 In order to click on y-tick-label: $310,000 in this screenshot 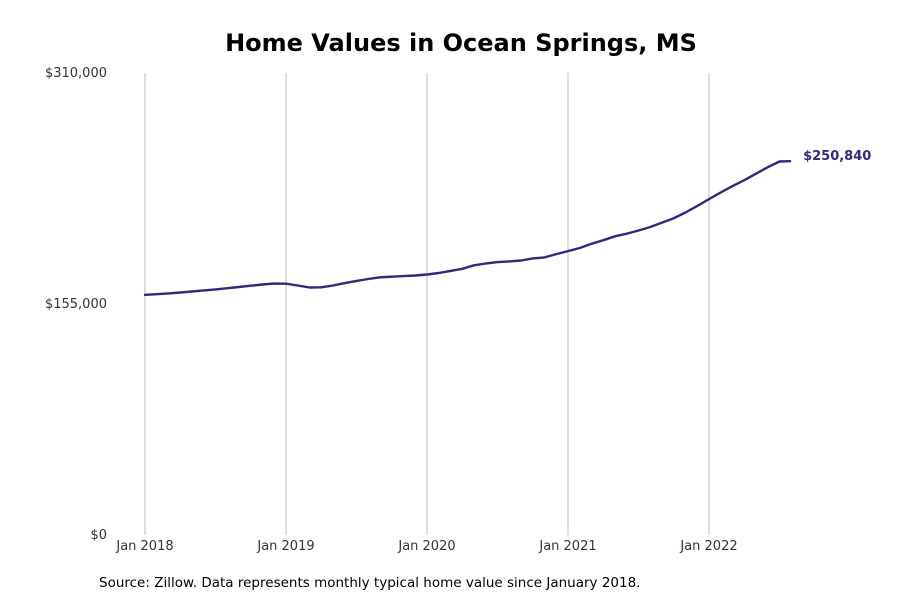, I will do `click(76, 73)`.